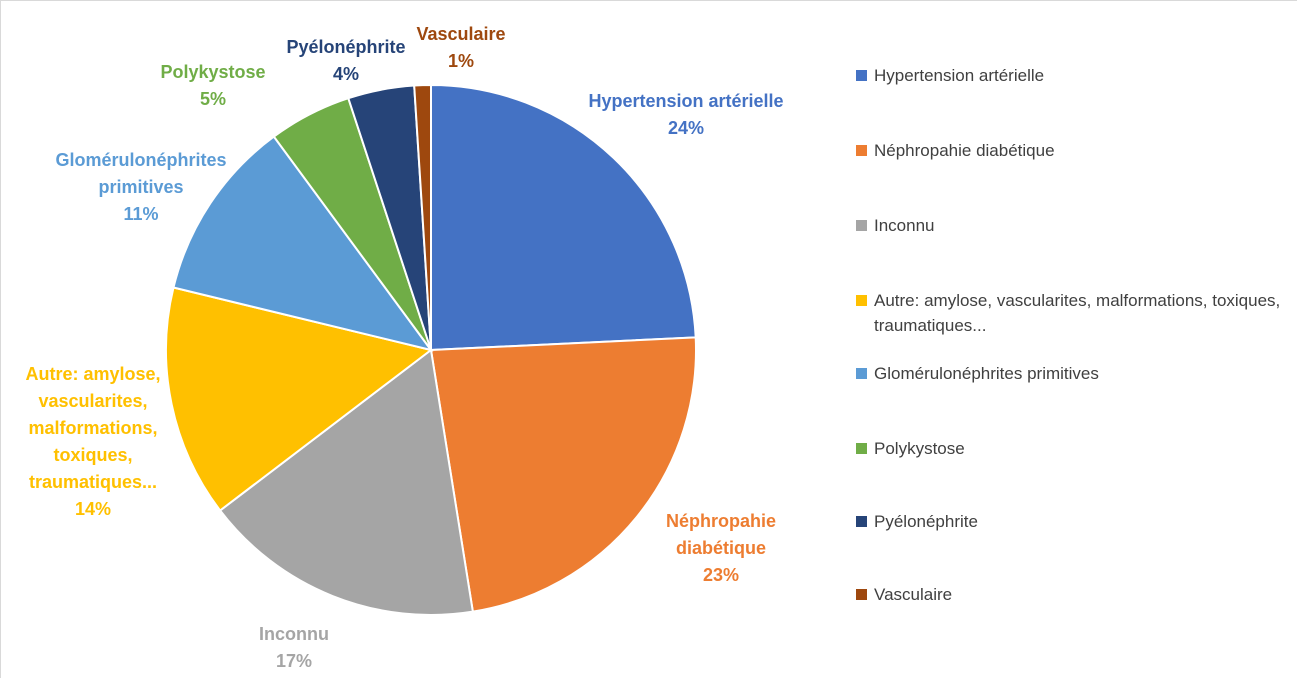  I want to click on data-label-category: Néphropahie diabétique, so click(720, 534).